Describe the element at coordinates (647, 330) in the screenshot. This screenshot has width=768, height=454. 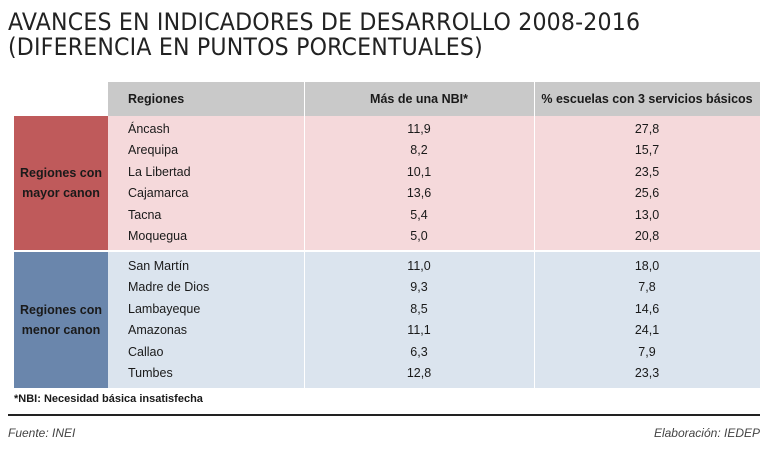
I see `schools-cell: 24,1` at that location.